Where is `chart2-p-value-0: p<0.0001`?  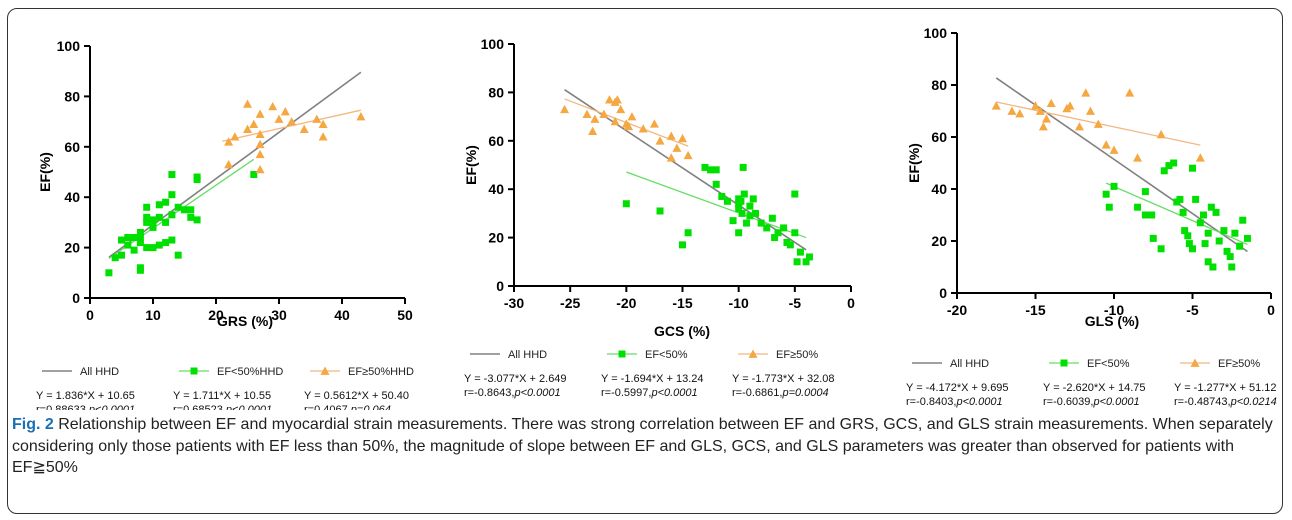 chart2-p-value-0: p<0.0001 is located at coordinates (536, 393).